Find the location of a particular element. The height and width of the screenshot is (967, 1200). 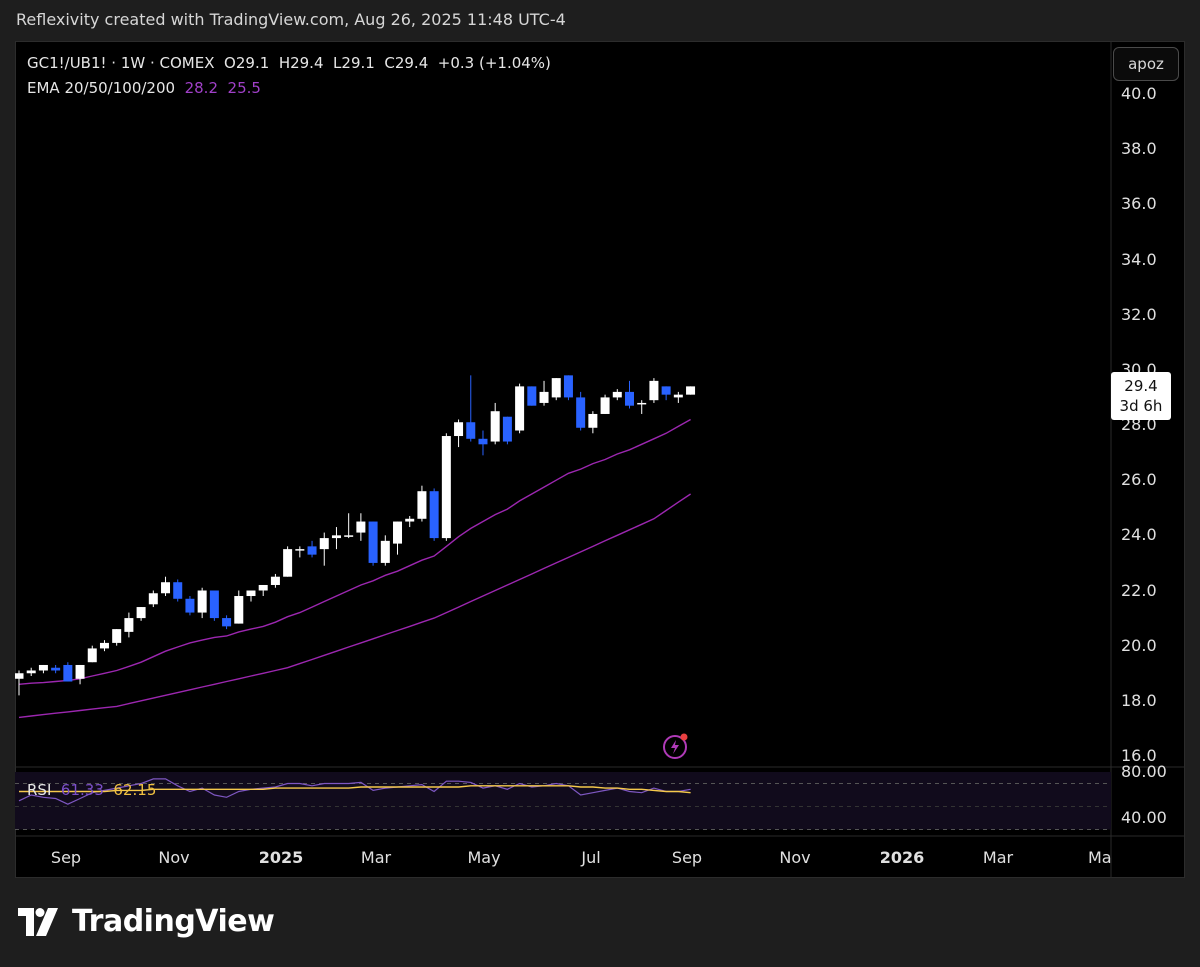

user-button: apoz is located at coordinates (1146, 64).